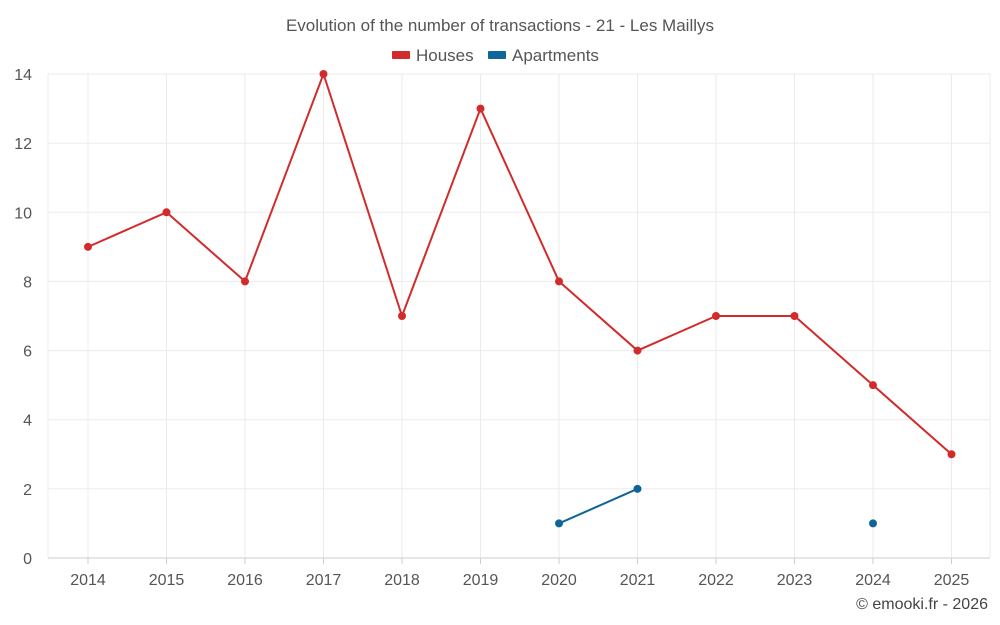  Describe the element at coordinates (27, 352) in the screenshot. I see `y-tick-label: 6` at that location.